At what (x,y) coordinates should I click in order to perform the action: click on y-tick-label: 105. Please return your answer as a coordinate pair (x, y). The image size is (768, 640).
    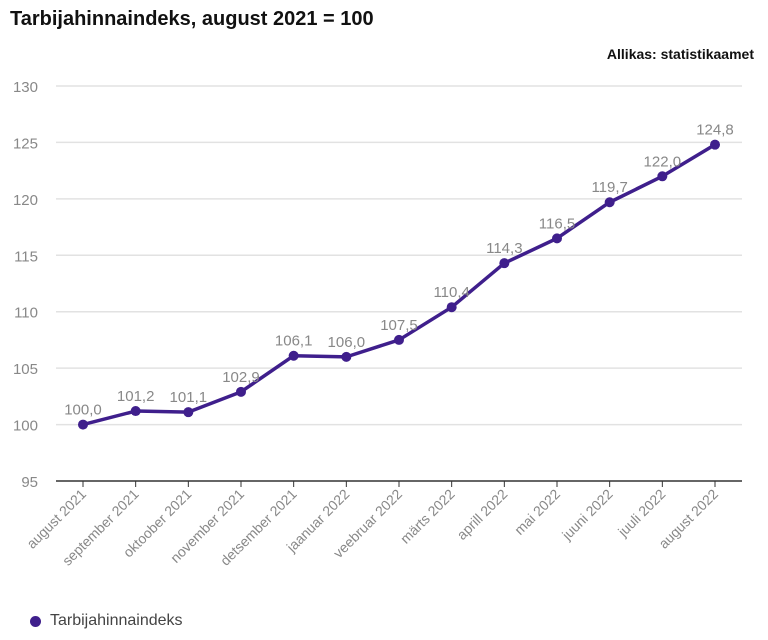
    Looking at the image, I should click on (25, 369).